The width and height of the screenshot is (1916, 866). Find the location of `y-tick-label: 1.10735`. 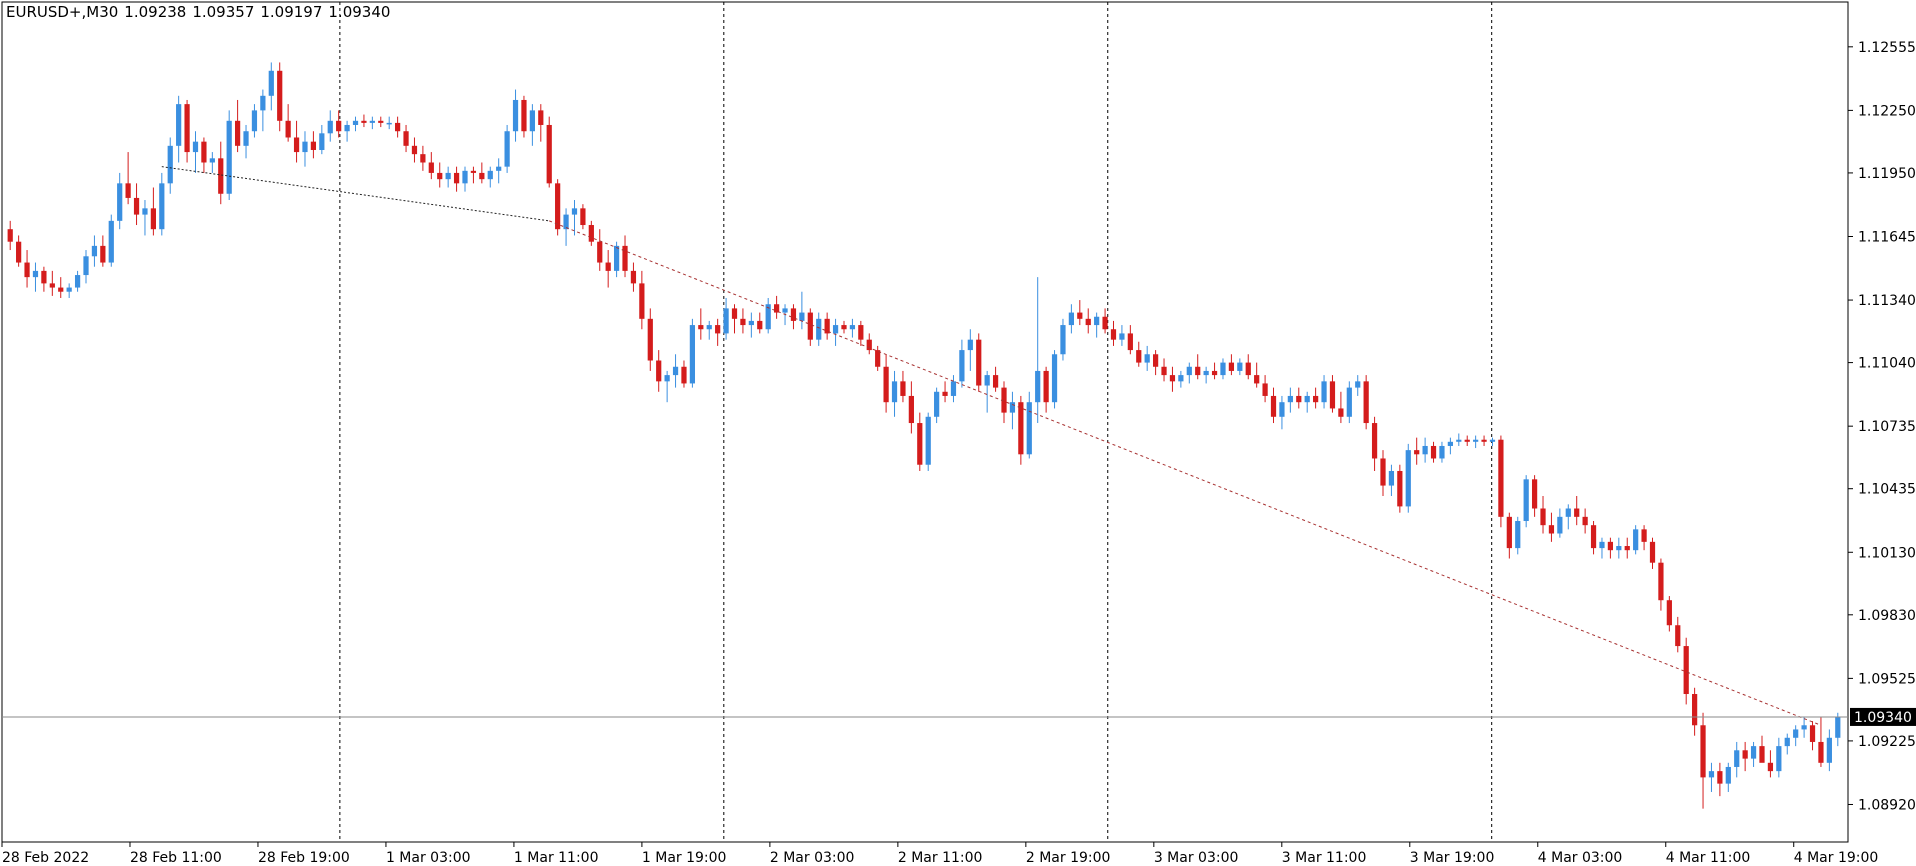

y-tick-label: 1.10735 is located at coordinates (1887, 427).